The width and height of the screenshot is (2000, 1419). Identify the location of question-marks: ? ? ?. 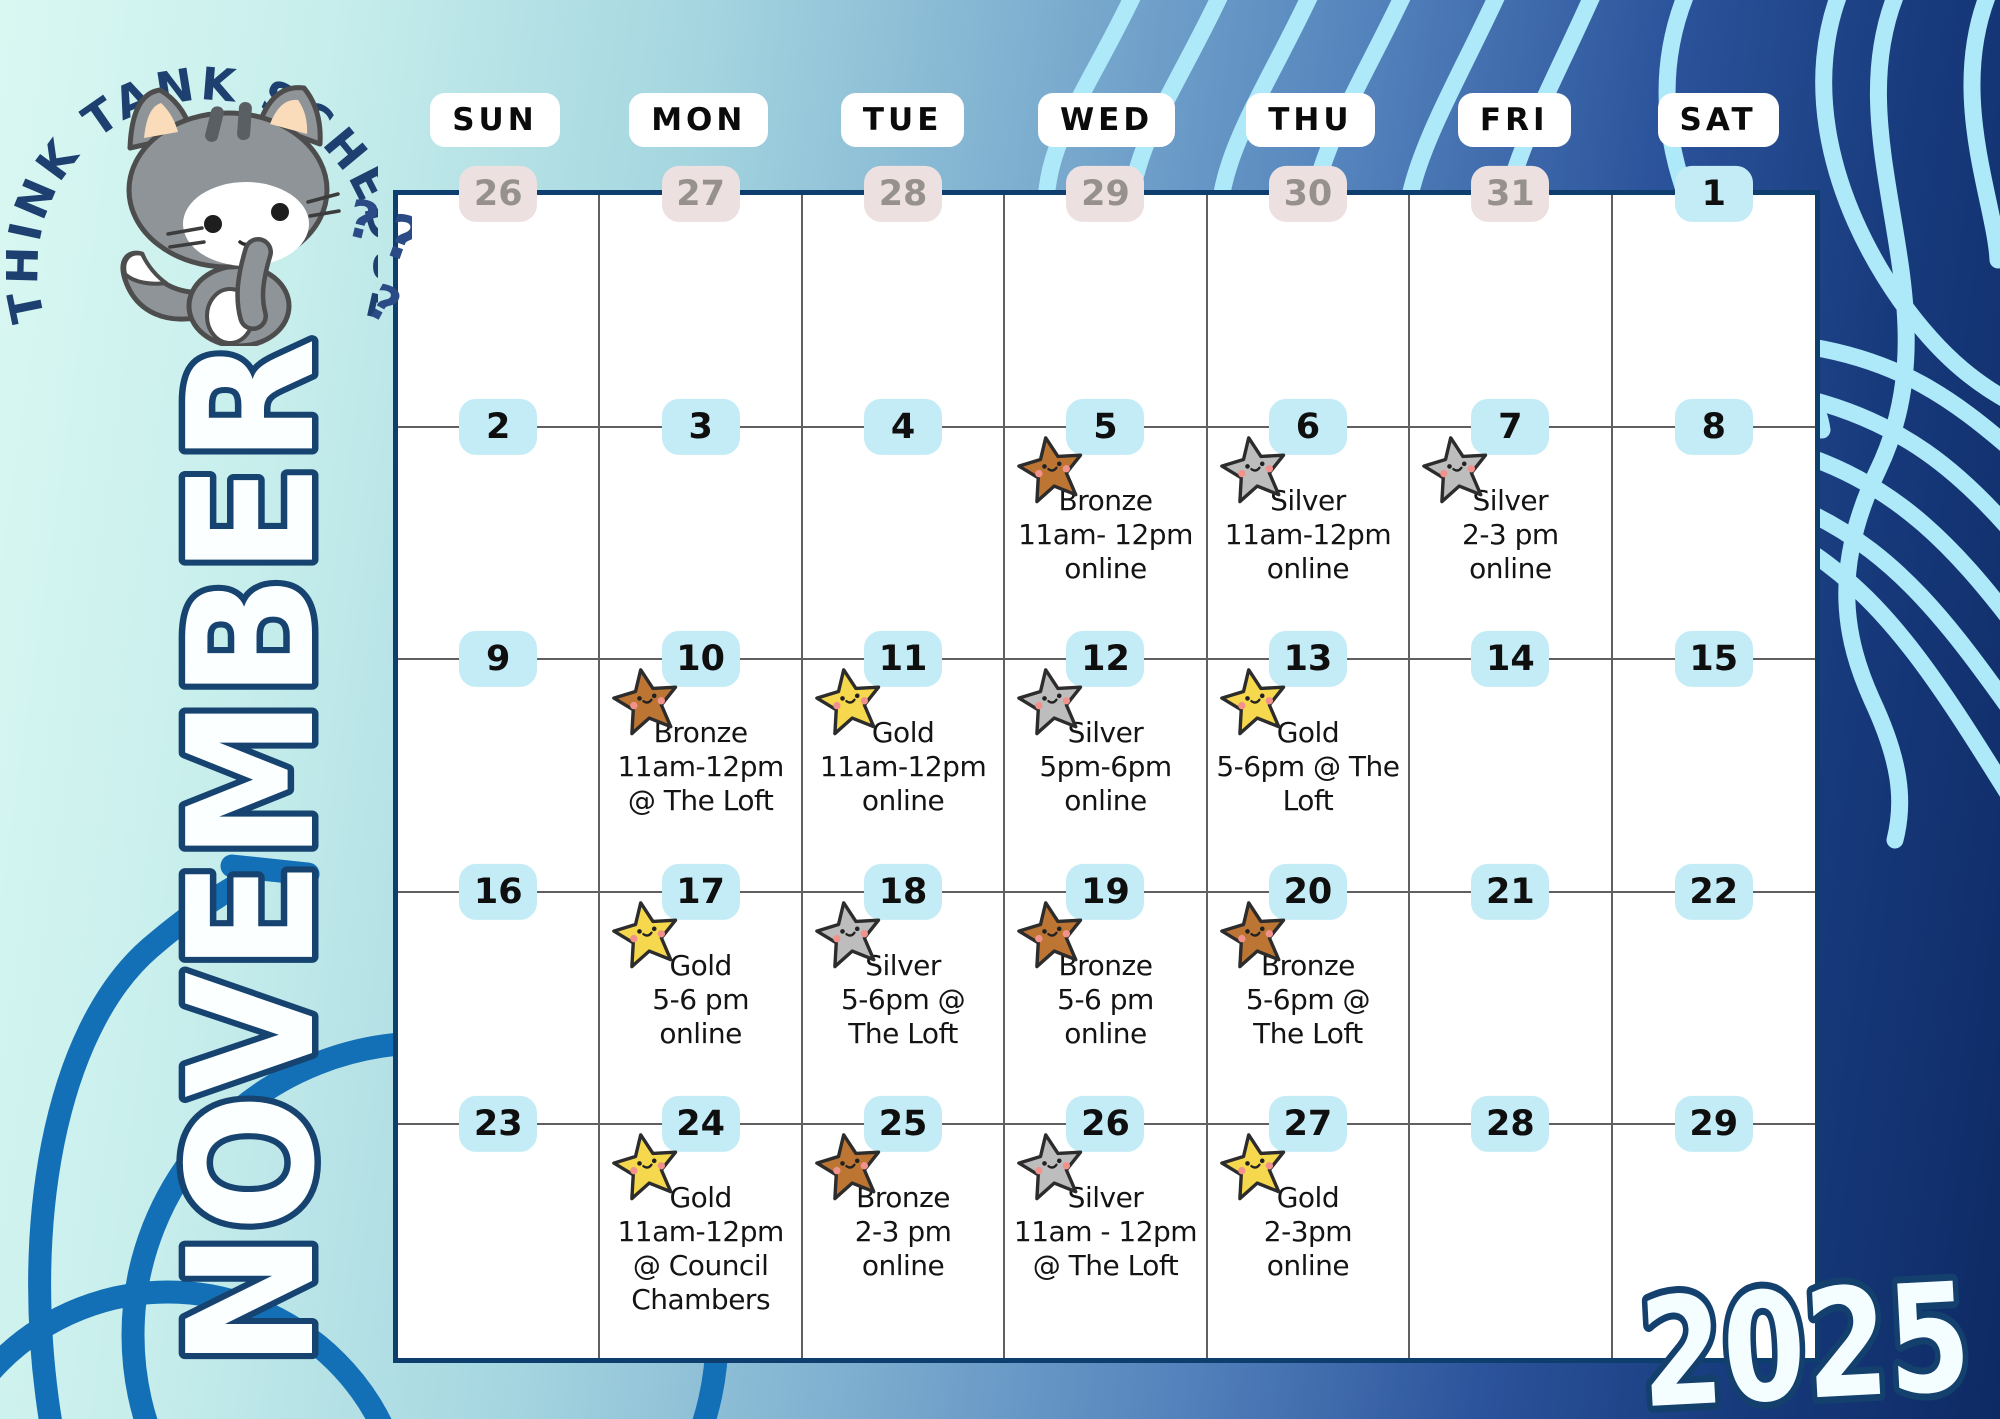
(376, 261).